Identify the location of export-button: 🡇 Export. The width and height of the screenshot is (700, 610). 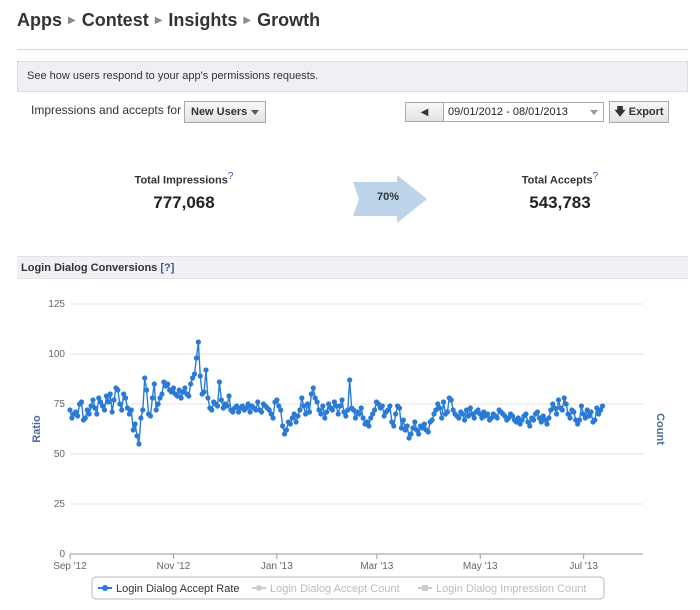
(639, 112).